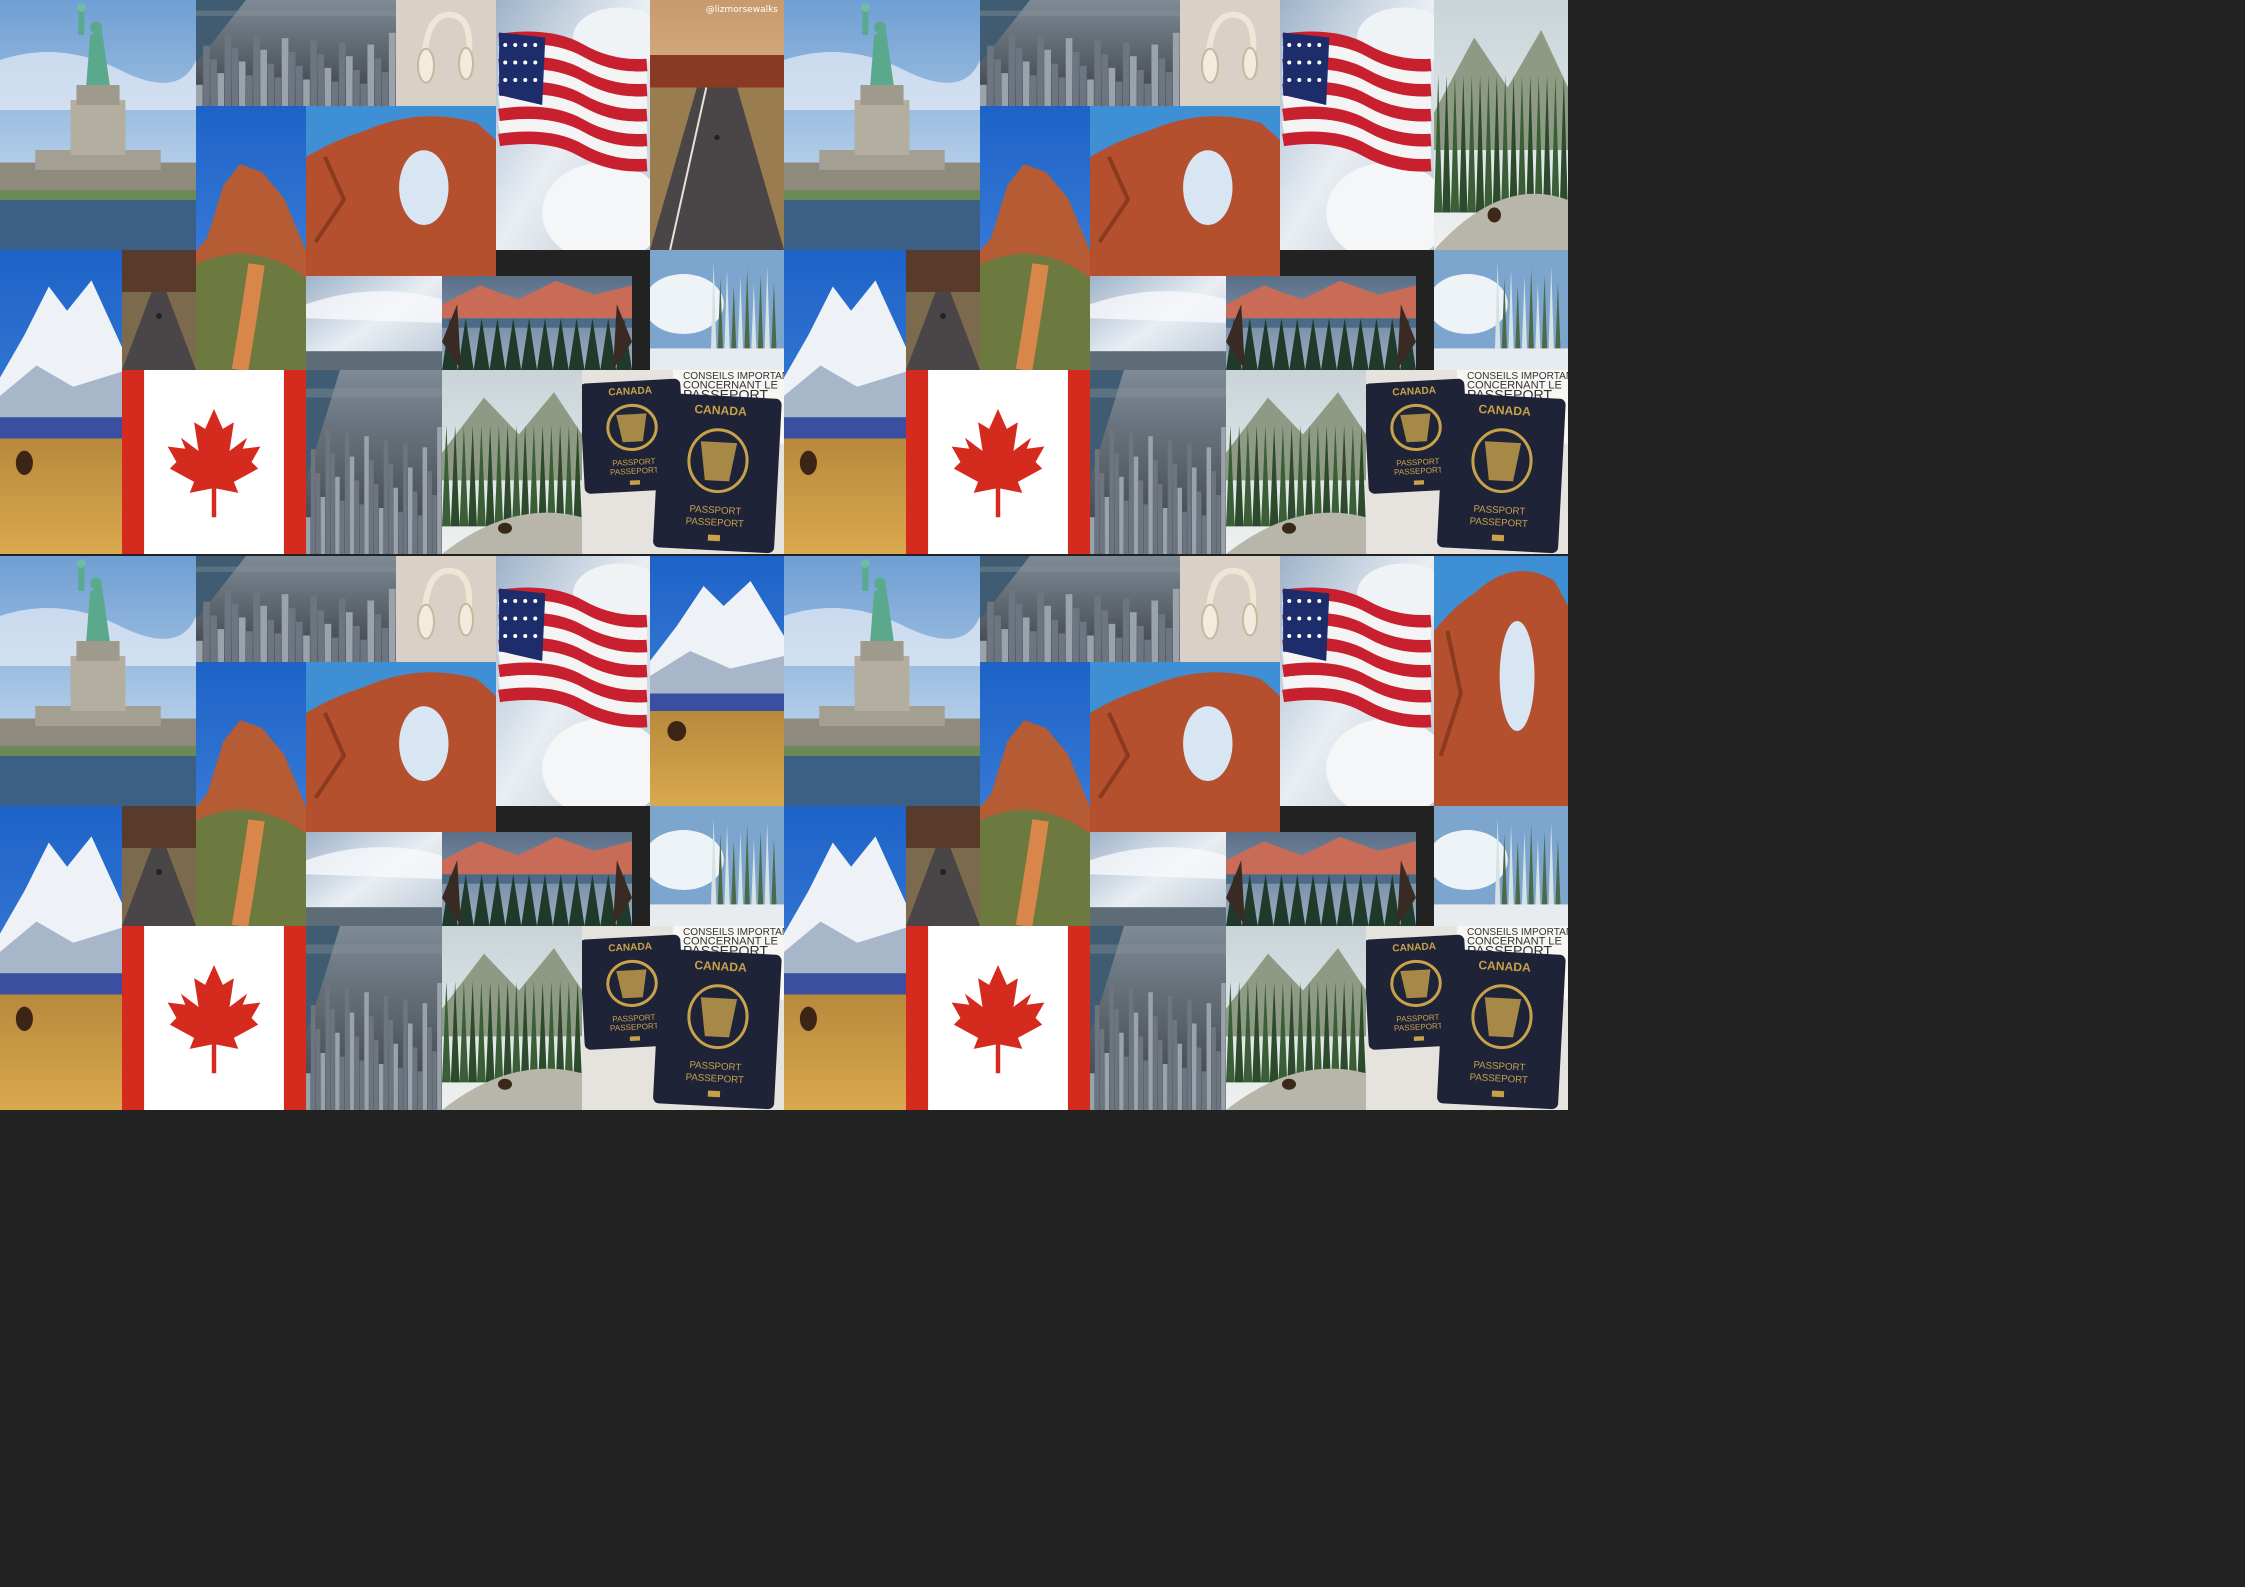  I want to click on variant-photo-road: @lizmorsewalks, so click(717, 125).